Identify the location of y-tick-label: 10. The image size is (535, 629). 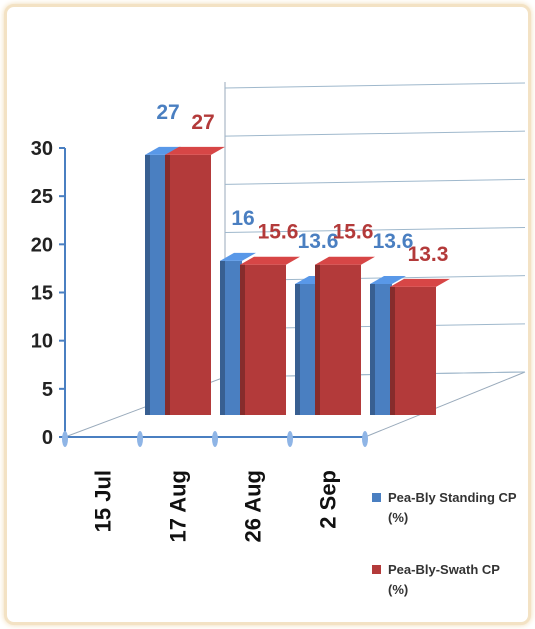
(42, 342).